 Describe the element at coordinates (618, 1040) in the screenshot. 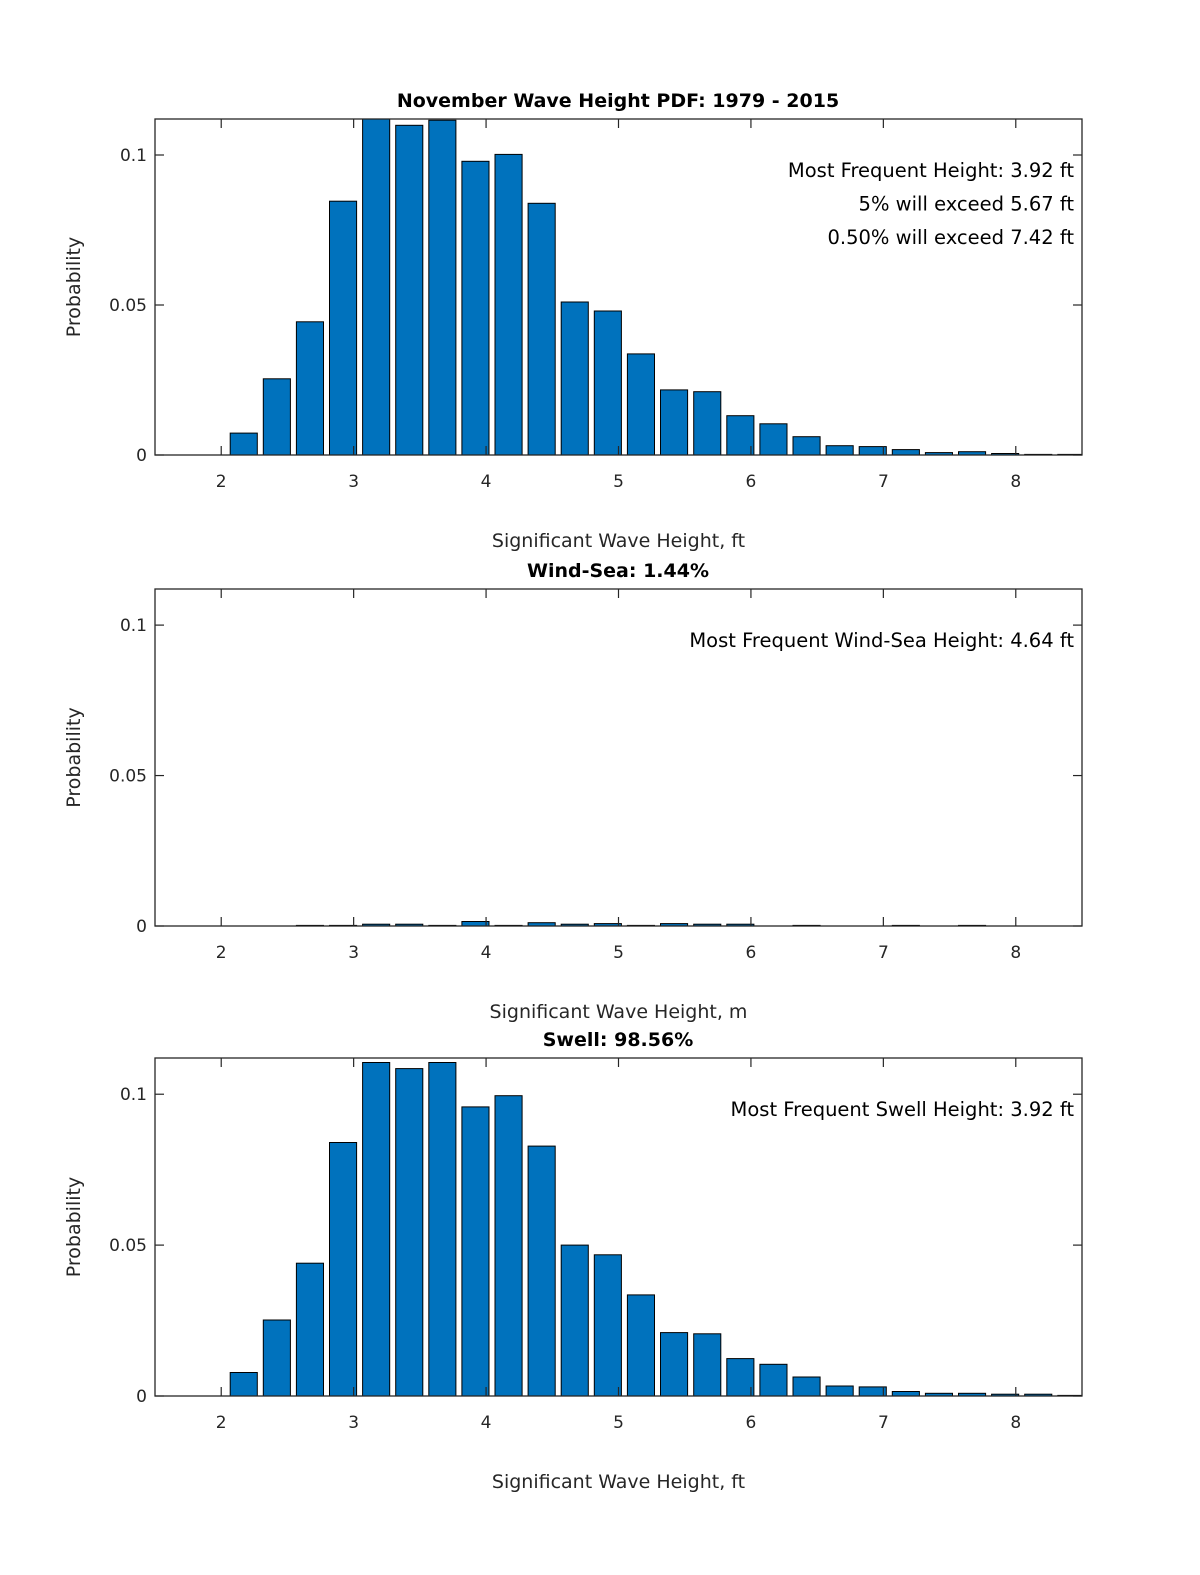

I see `chart-title: Swell: 98.56%` at that location.